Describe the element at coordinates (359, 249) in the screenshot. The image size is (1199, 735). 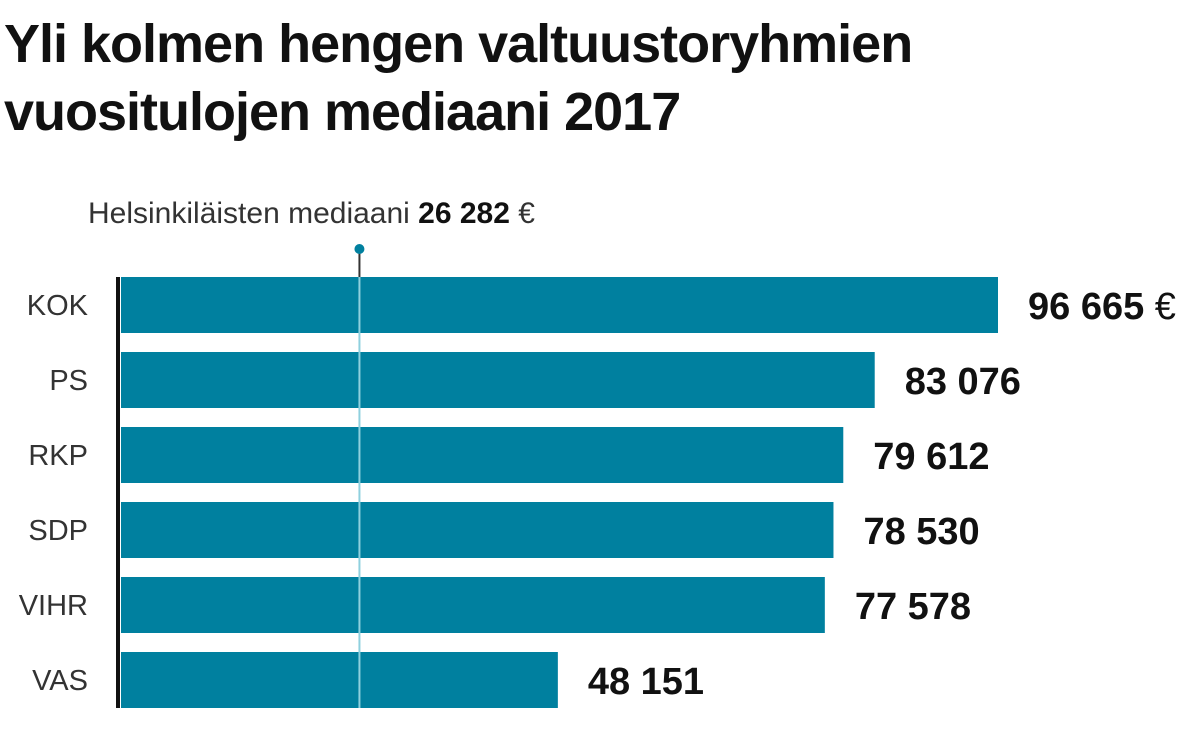
I see `reference-marker` at that location.